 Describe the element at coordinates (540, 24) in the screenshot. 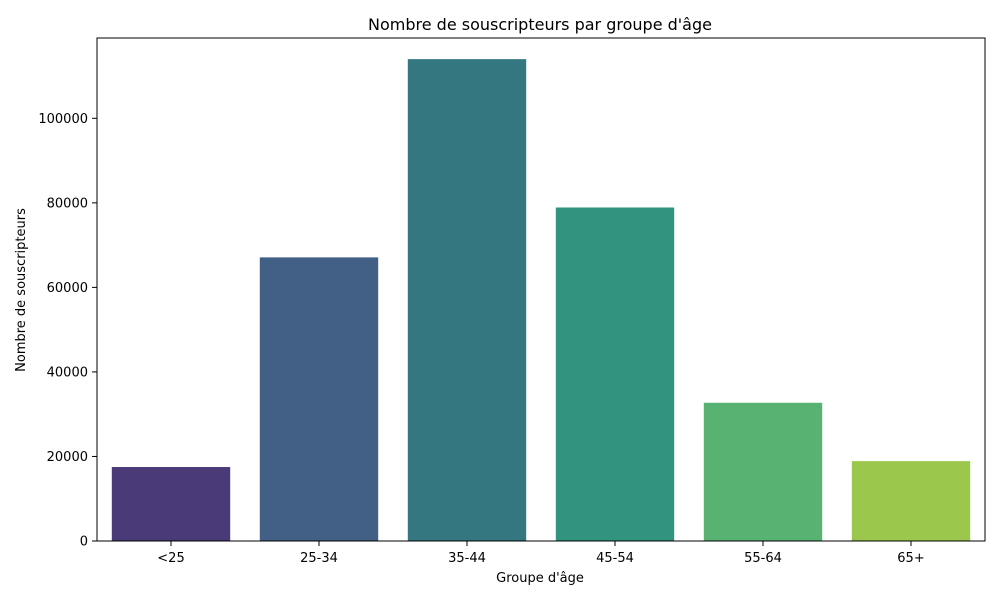

I see `chart-title: Nombre de souscripteurs par groupe d'âge` at that location.